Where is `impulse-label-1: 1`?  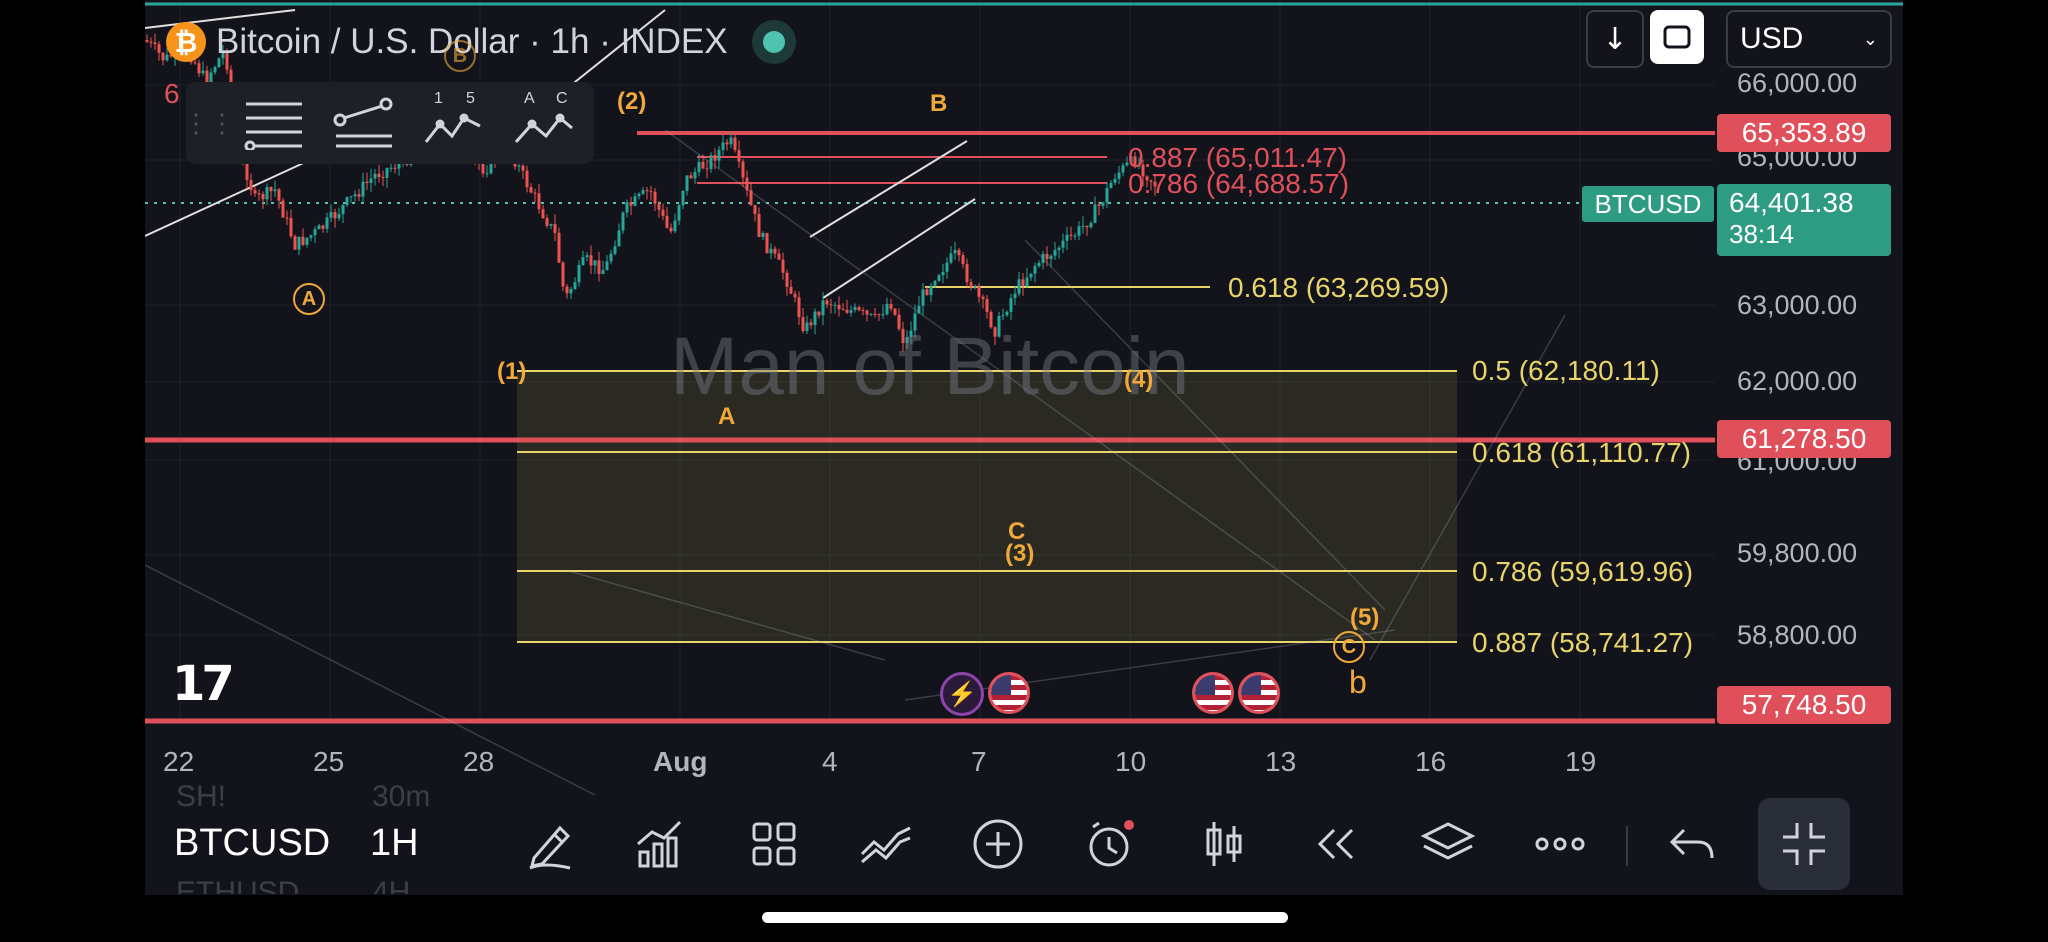
impulse-label-1: 1 is located at coordinates (438, 98).